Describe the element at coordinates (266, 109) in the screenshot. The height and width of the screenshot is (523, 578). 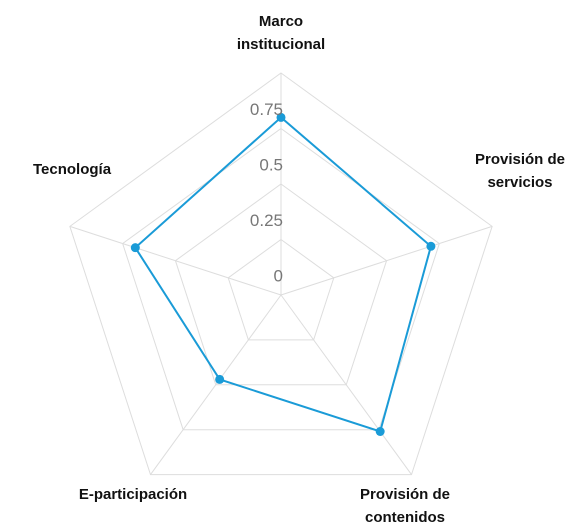
I see `tick-label: 0.75` at that location.